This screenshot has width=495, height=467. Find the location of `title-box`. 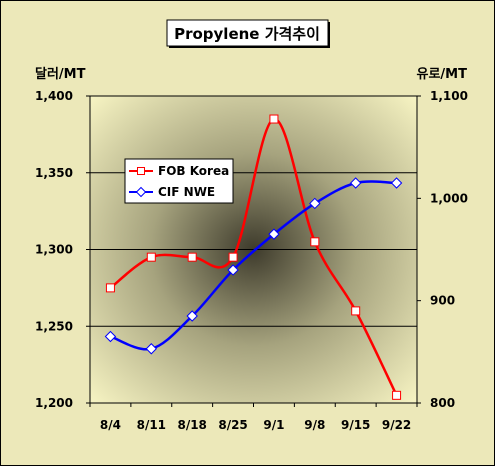

title-box is located at coordinates (247, 33).